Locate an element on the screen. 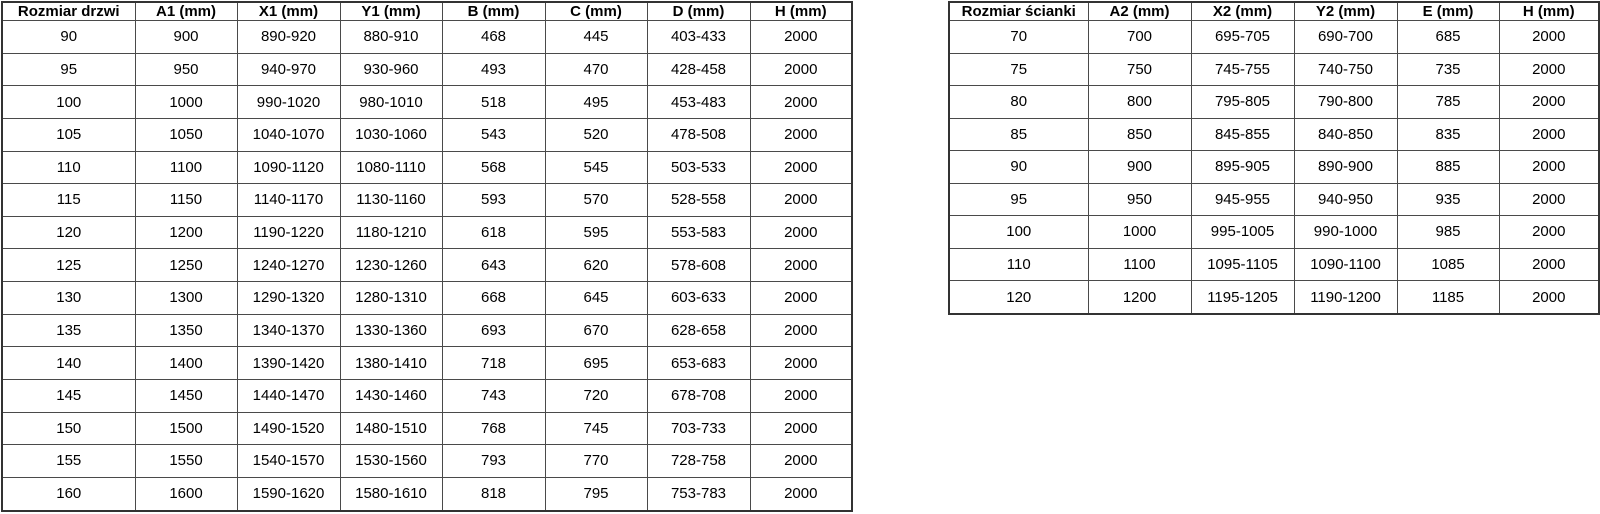 This screenshot has height=514, width=1600. table-cell: 728-758 is located at coordinates (698, 461).